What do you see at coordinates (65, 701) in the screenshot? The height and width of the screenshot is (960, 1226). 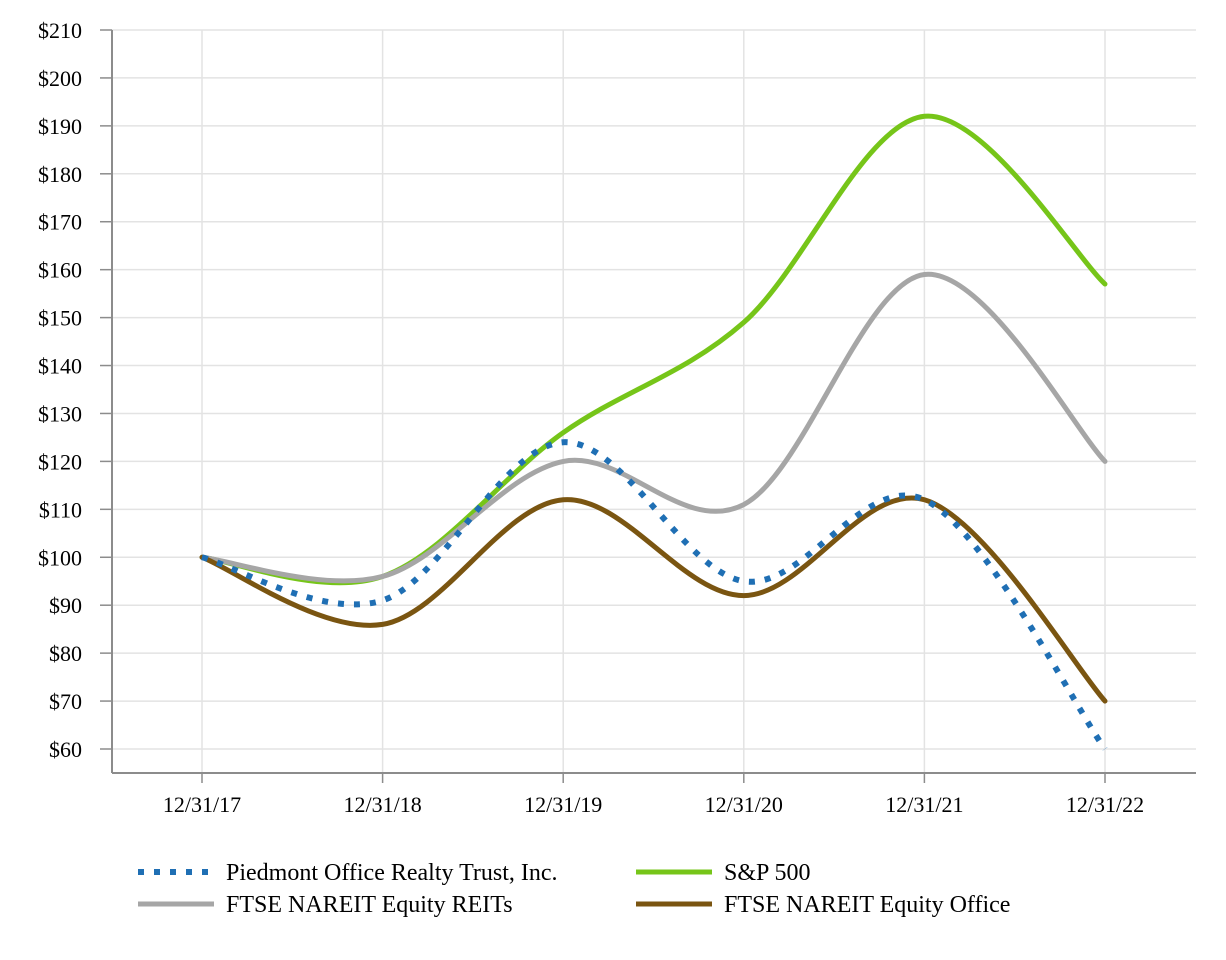 I see `y-tick-label: $70` at bounding box center [65, 701].